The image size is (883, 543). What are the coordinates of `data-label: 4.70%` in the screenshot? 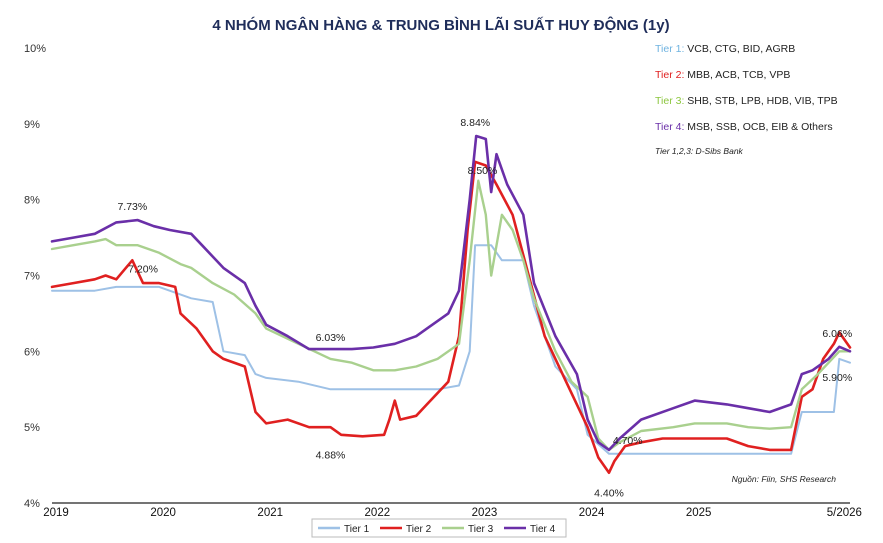 It's located at (628, 441).